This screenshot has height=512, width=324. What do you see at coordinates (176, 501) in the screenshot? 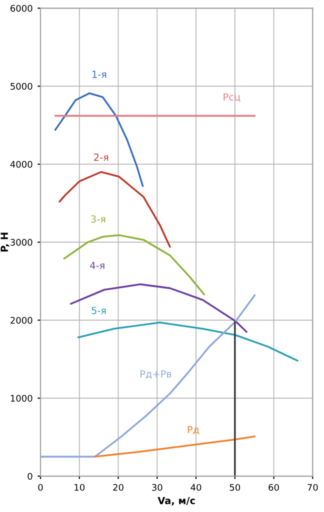
I see `x-axis-title: Va, м/с` at bounding box center [176, 501].